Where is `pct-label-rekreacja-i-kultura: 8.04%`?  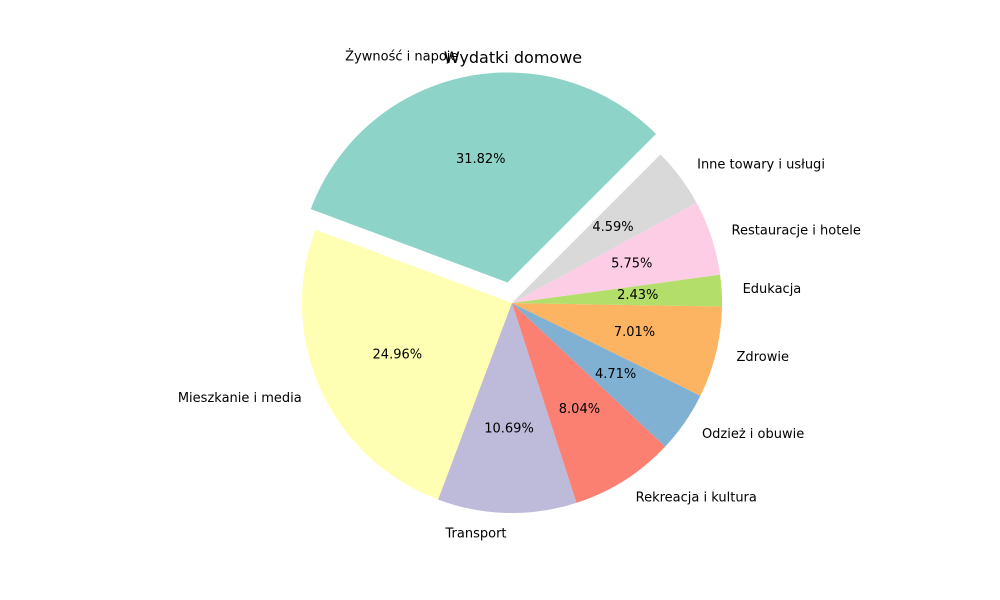
pct-label-rekreacja-i-kultura: 8.04% is located at coordinates (579, 409).